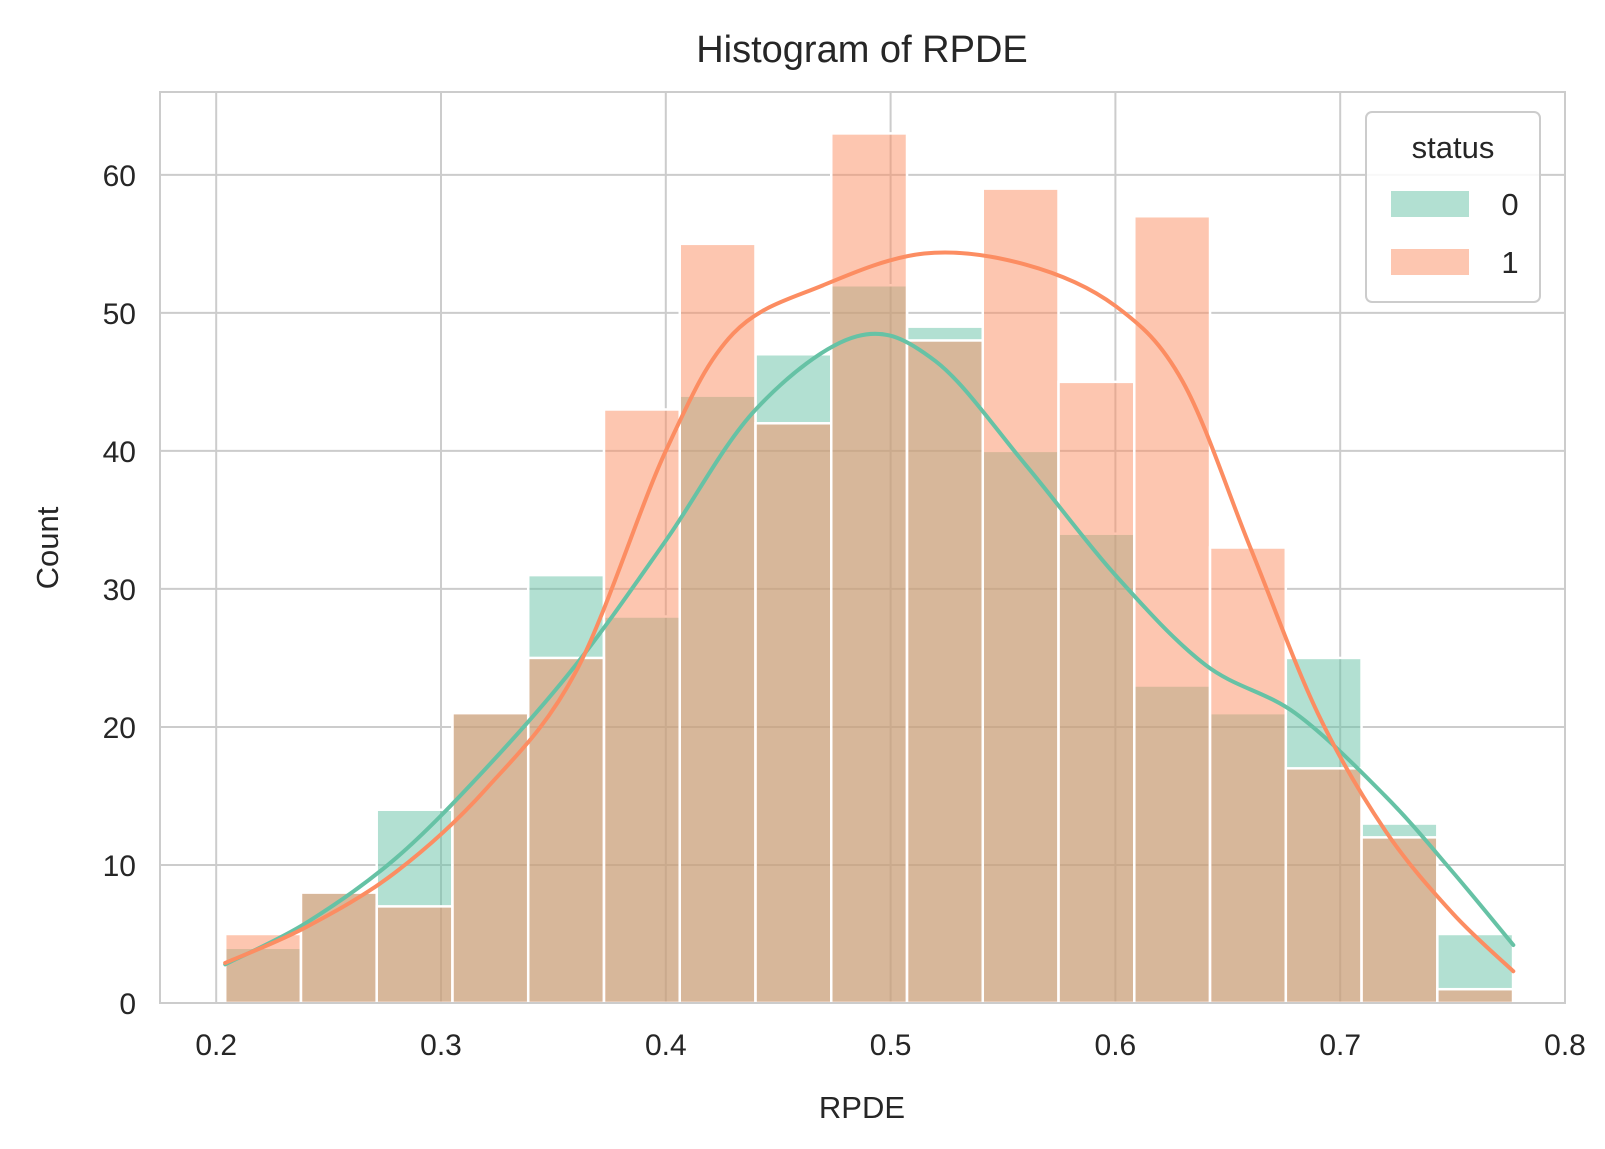  Describe the element at coordinates (891, 1045) in the screenshot. I see `x-tick-label: 0.5` at that location.